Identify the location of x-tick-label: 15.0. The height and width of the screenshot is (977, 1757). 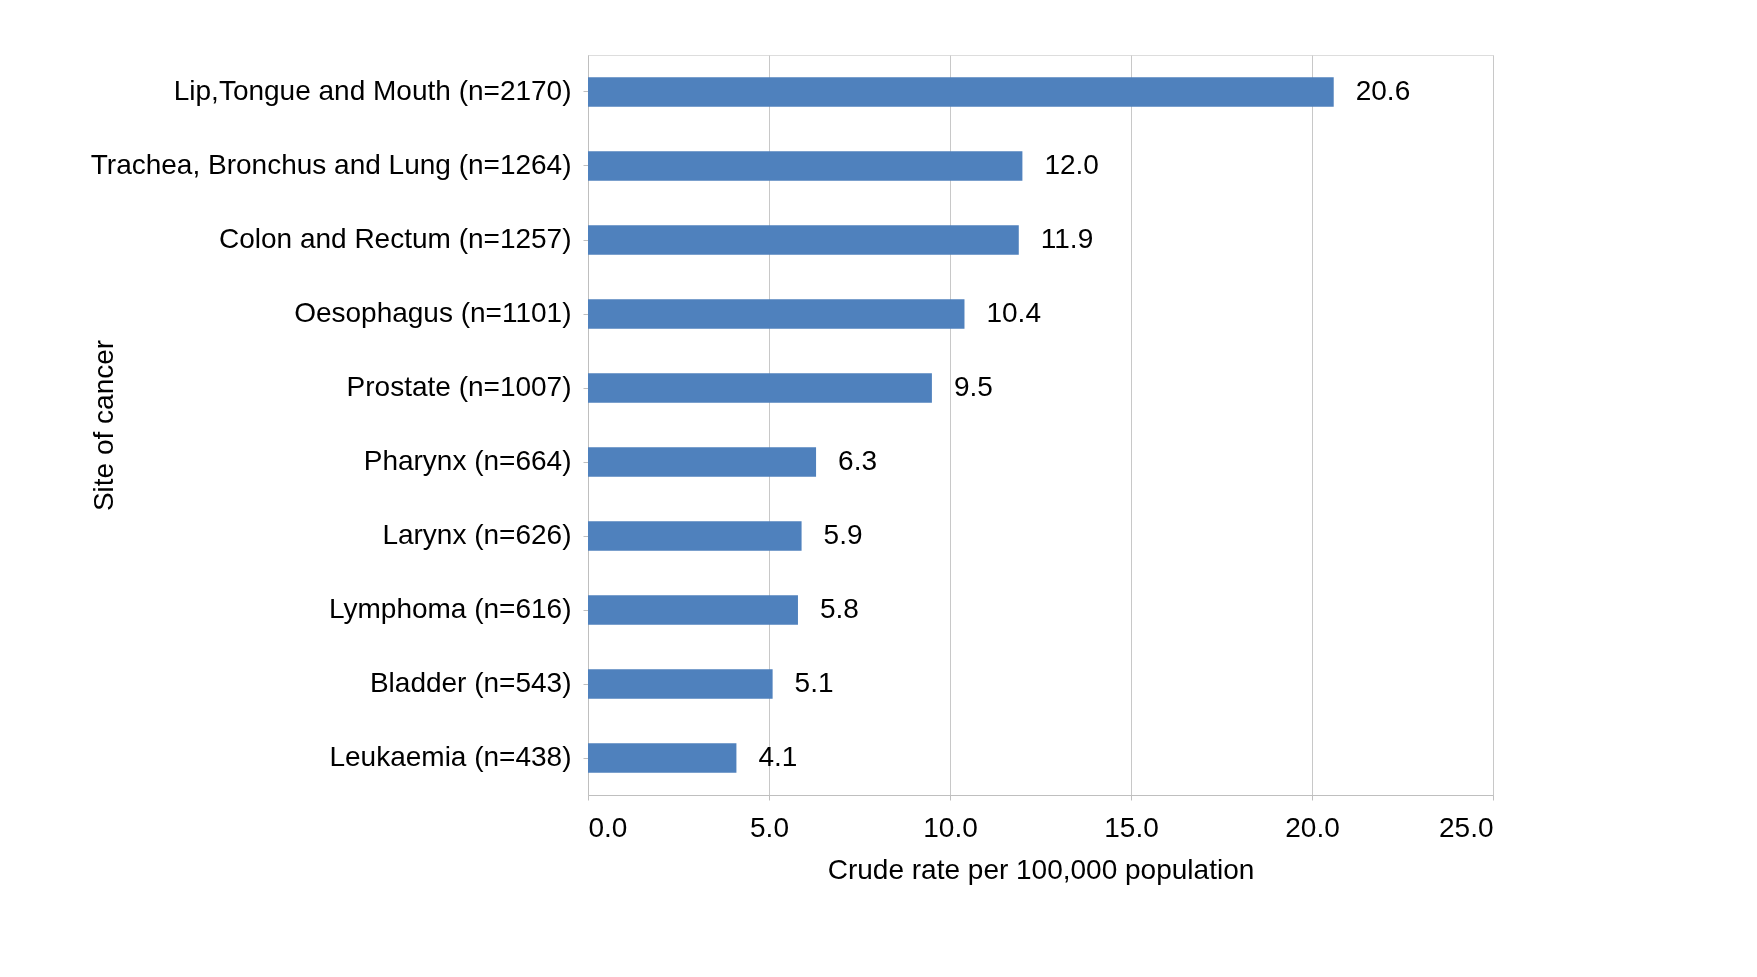
(1131, 827).